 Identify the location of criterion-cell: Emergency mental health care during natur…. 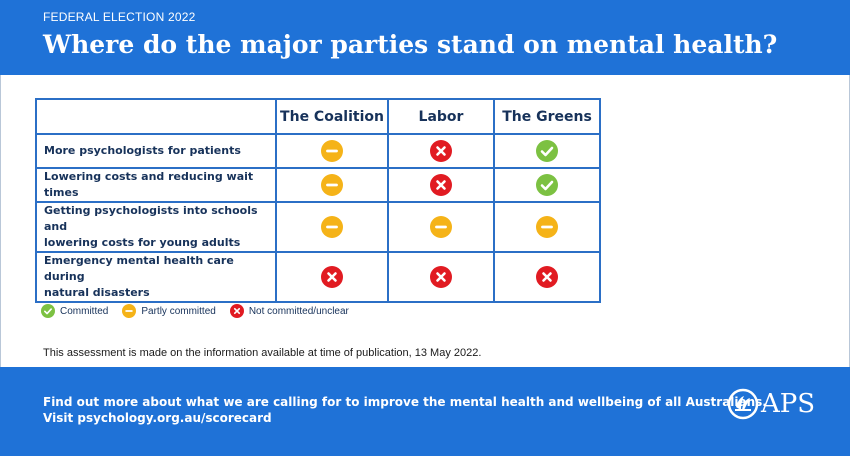
(156, 277).